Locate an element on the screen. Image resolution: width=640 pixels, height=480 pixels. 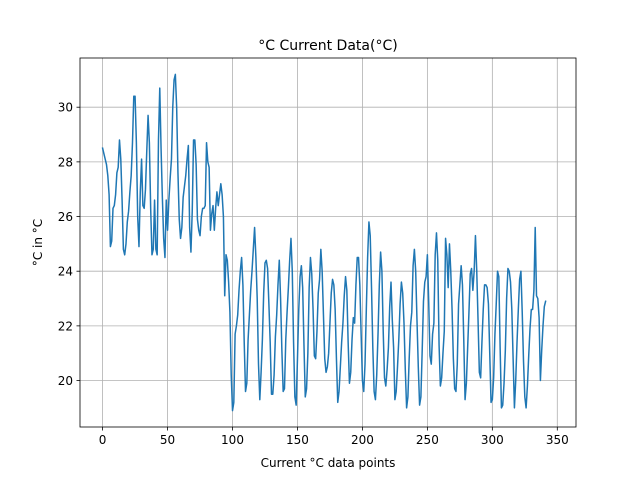
y-tick-label: 30 is located at coordinates (65, 108).